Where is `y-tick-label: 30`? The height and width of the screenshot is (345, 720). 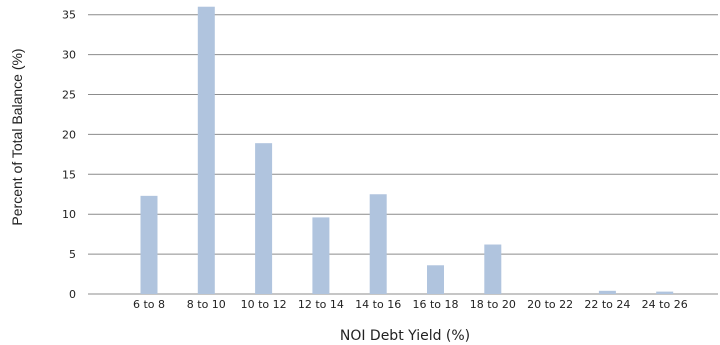 y-tick-label: 30 is located at coordinates (69, 55).